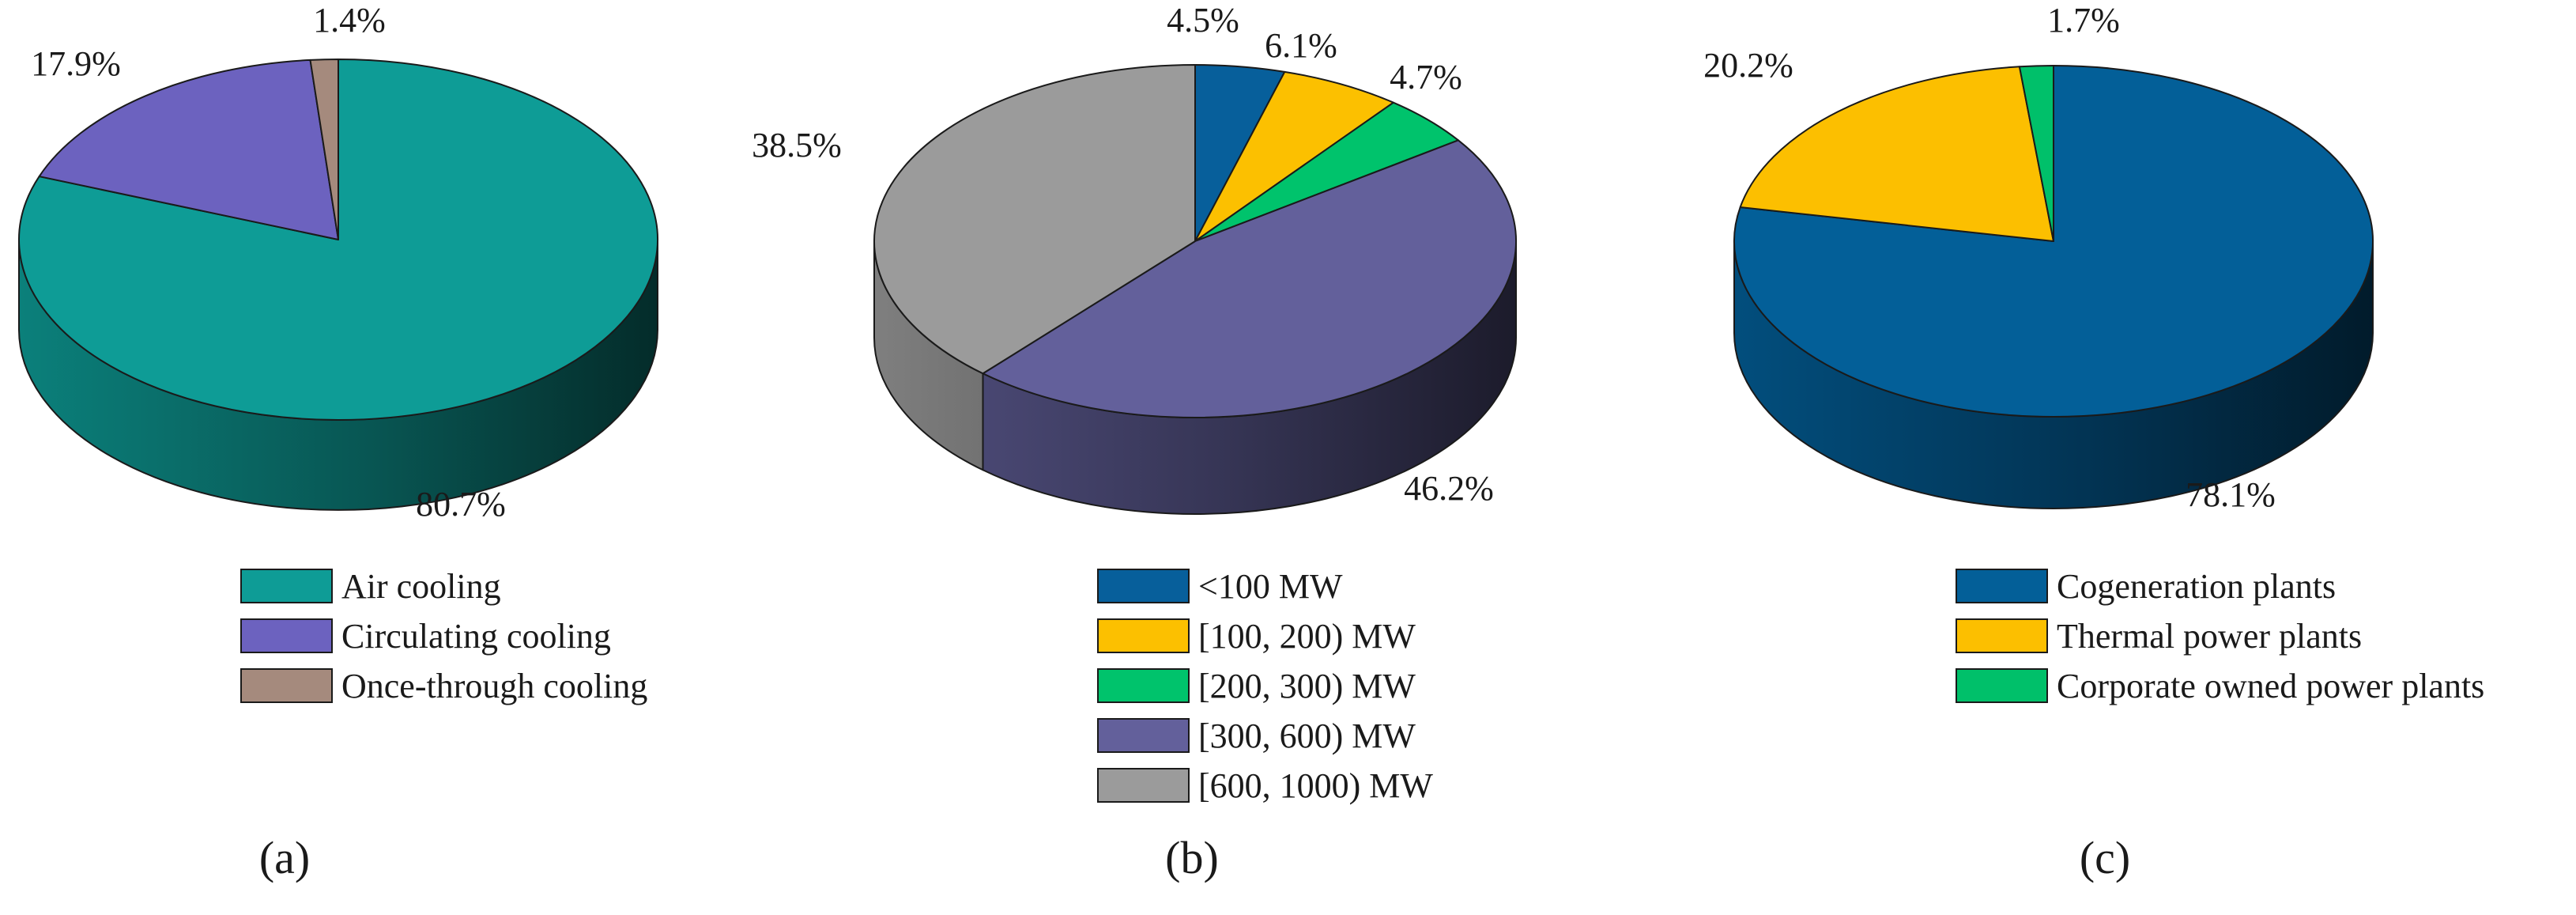  Describe the element at coordinates (1294, 156) in the screenshot. I see `pie-slice-100-200-mw` at that location.